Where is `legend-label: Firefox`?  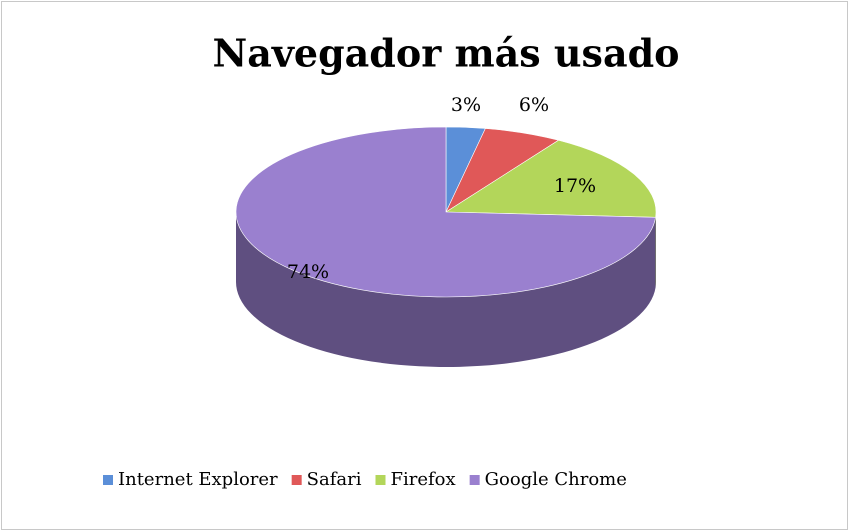
legend-label: Firefox is located at coordinates (423, 479).